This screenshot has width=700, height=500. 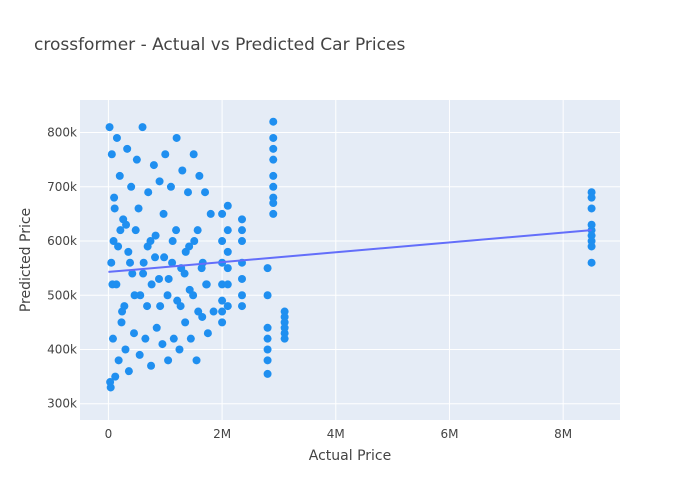 I want to click on trend-line-group, so click(x=350, y=251).